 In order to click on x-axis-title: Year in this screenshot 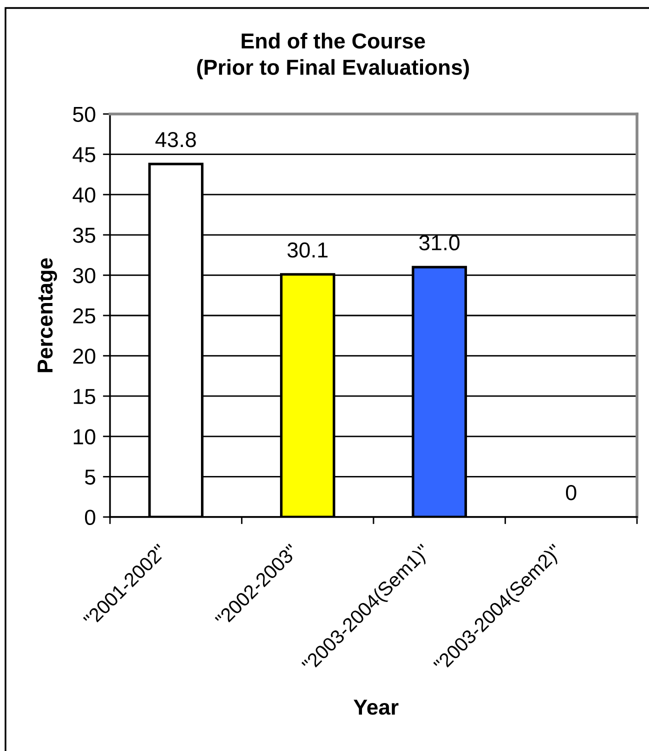, I will do `click(376, 707)`.